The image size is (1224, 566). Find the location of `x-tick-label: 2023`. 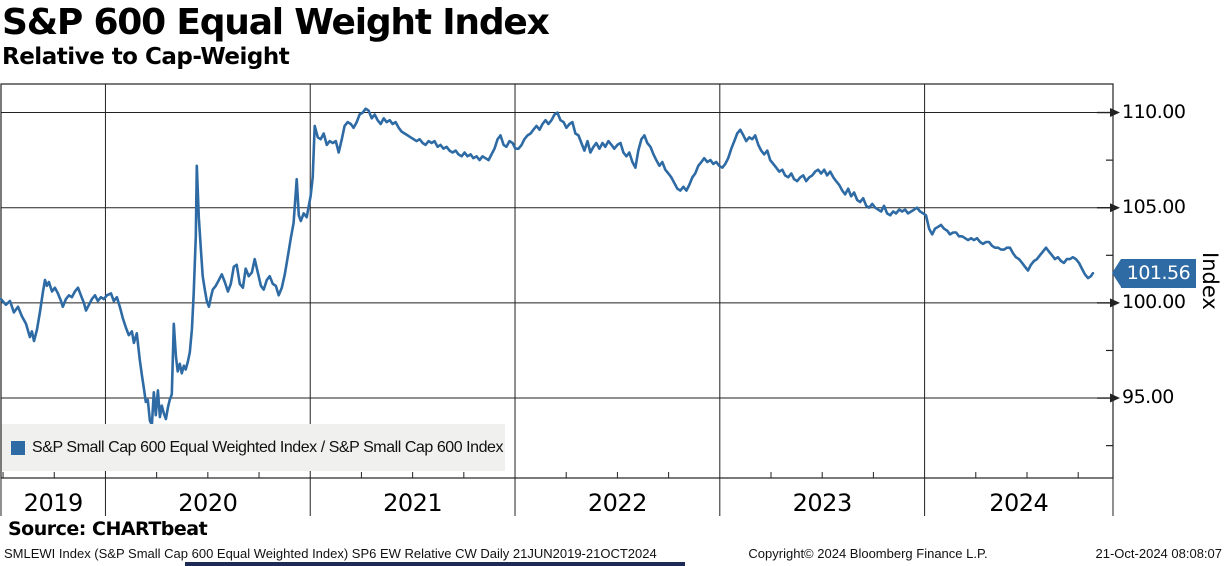

x-tick-label: 2023 is located at coordinates (822, 503).